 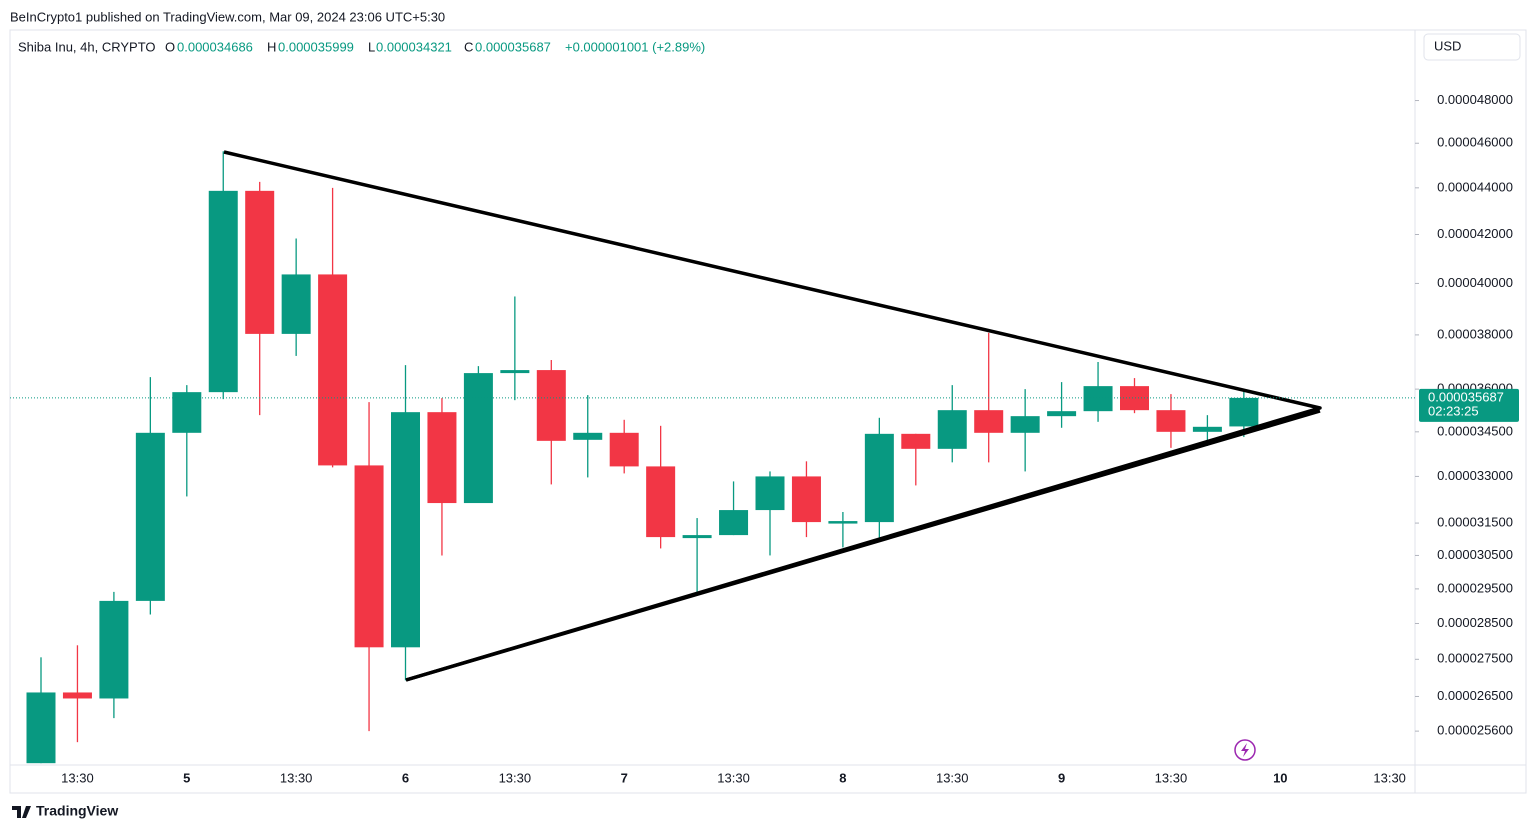 I want to click on ohlc-letter: H, so click(x=271, y=46).